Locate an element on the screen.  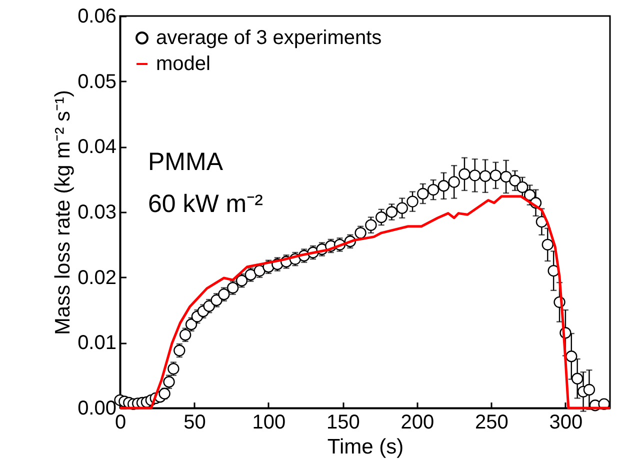
legend-label: average of 3 experiments is located at coordinates (269, 38).